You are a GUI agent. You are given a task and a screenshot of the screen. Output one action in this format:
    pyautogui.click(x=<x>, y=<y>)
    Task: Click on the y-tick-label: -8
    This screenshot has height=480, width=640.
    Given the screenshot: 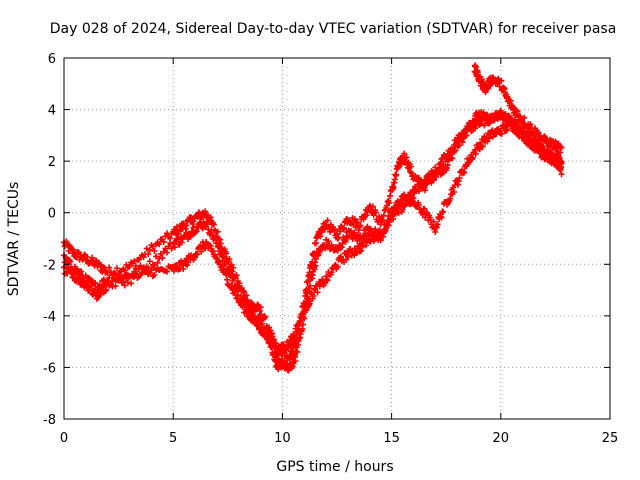 What is the action you would take?
    pyautogui.click(x=49, y=420)
    